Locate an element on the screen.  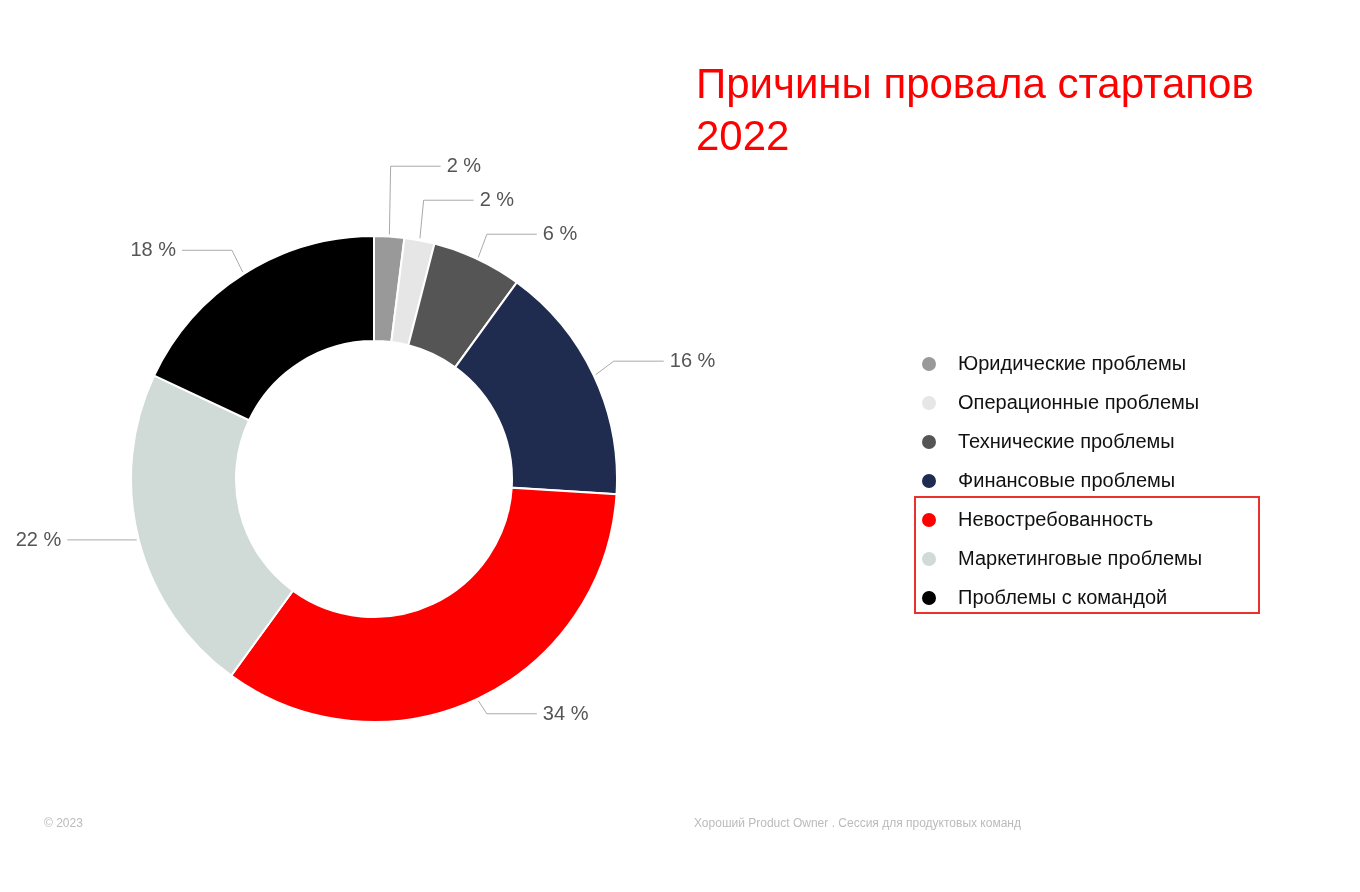
data-label: 16 % is located at coordinates (692, 360).